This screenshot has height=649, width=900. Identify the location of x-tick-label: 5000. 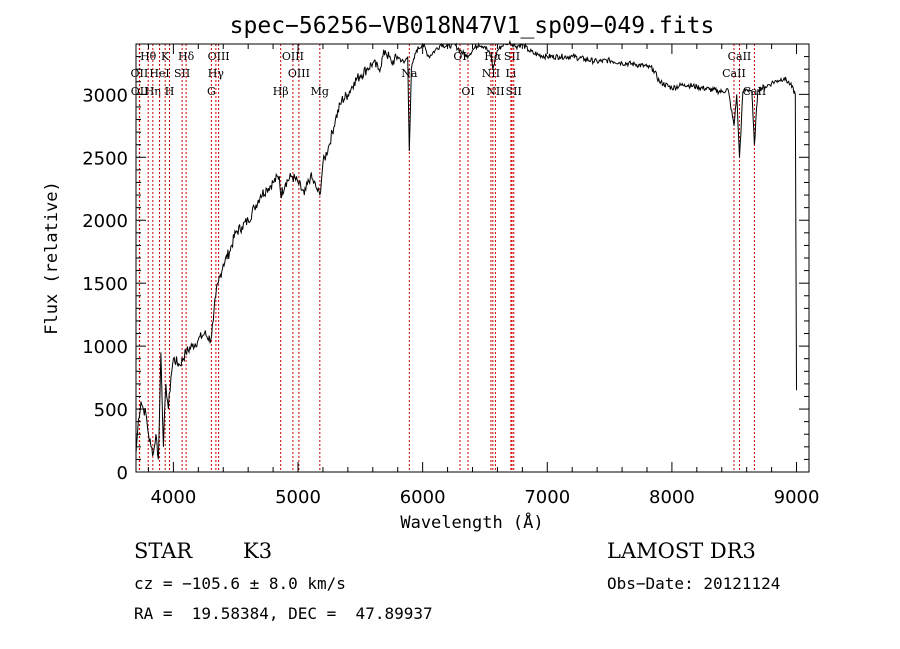
(298, 497).